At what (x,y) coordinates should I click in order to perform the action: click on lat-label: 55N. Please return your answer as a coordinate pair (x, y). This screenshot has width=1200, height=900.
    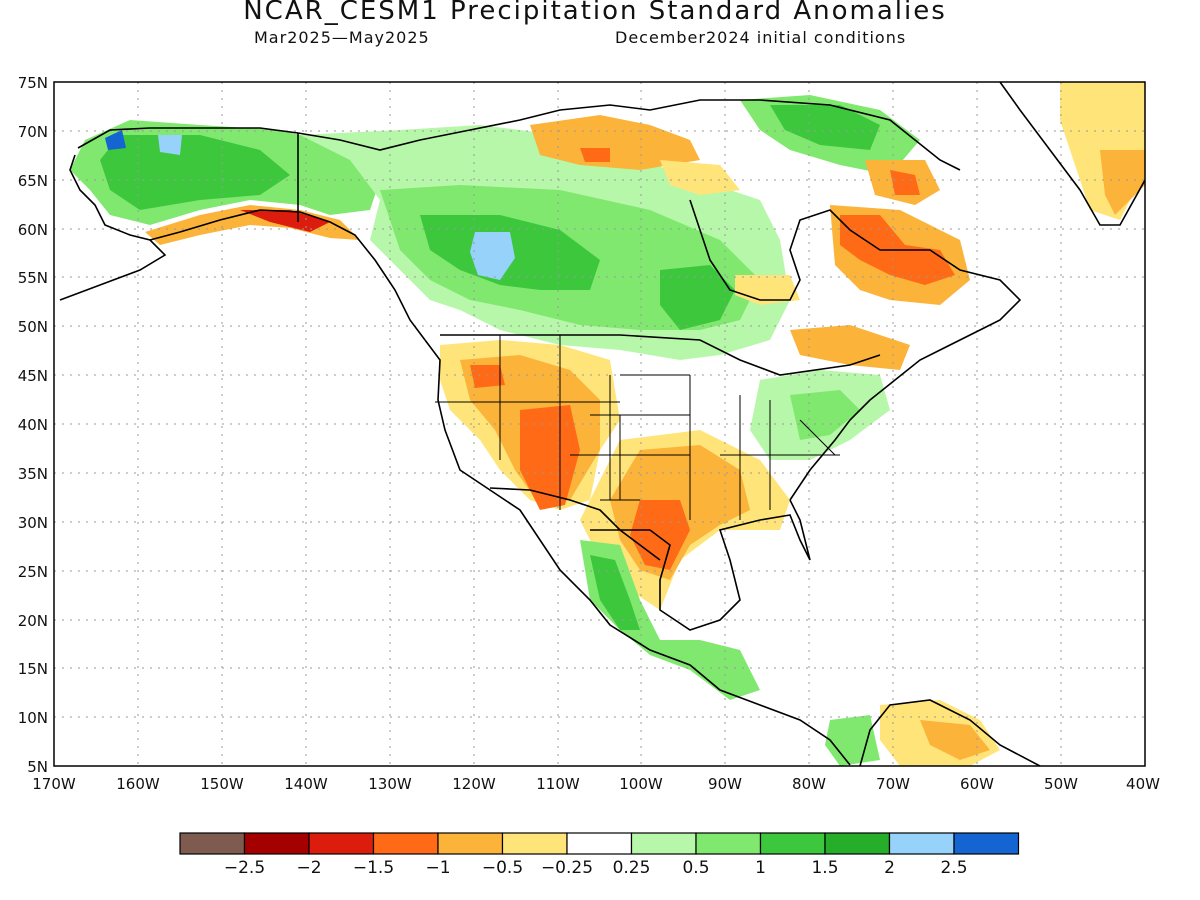
    Looking at the image, I should click on (33, 278).